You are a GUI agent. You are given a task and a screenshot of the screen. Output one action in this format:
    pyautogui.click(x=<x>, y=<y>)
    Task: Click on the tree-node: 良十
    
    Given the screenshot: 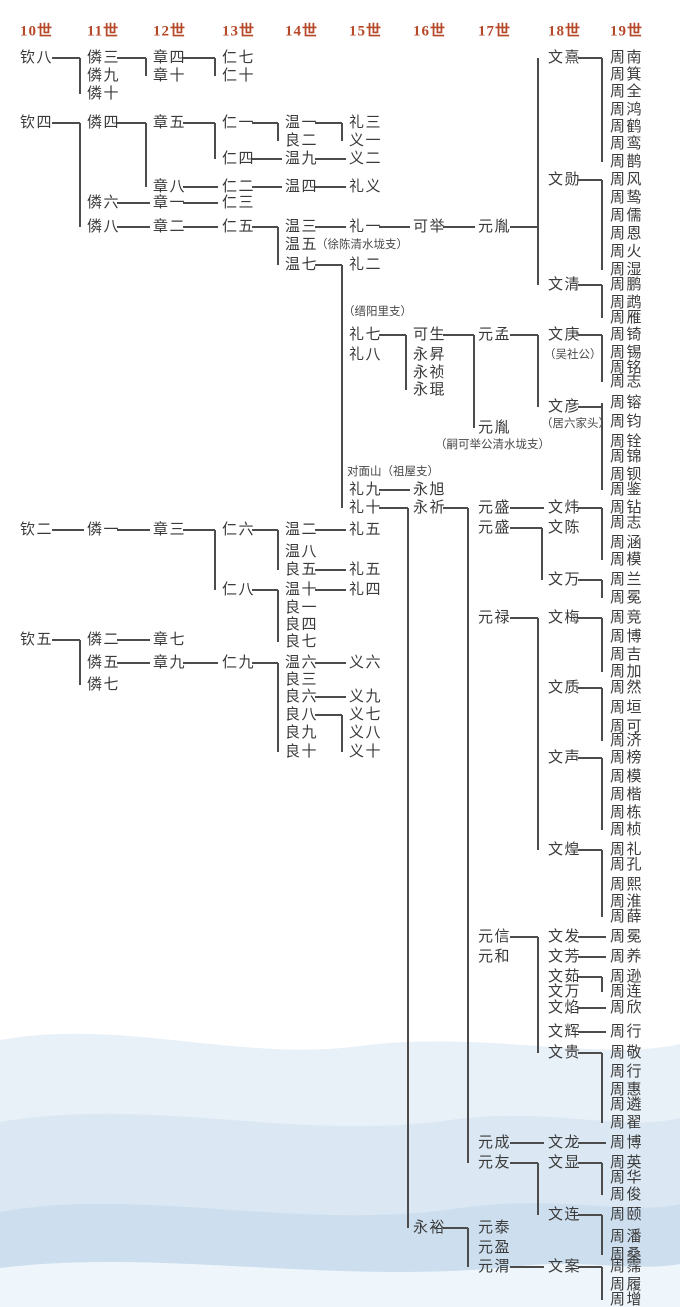 What is the action you would take?
    pyautogui.click(x=302, y=752)
    